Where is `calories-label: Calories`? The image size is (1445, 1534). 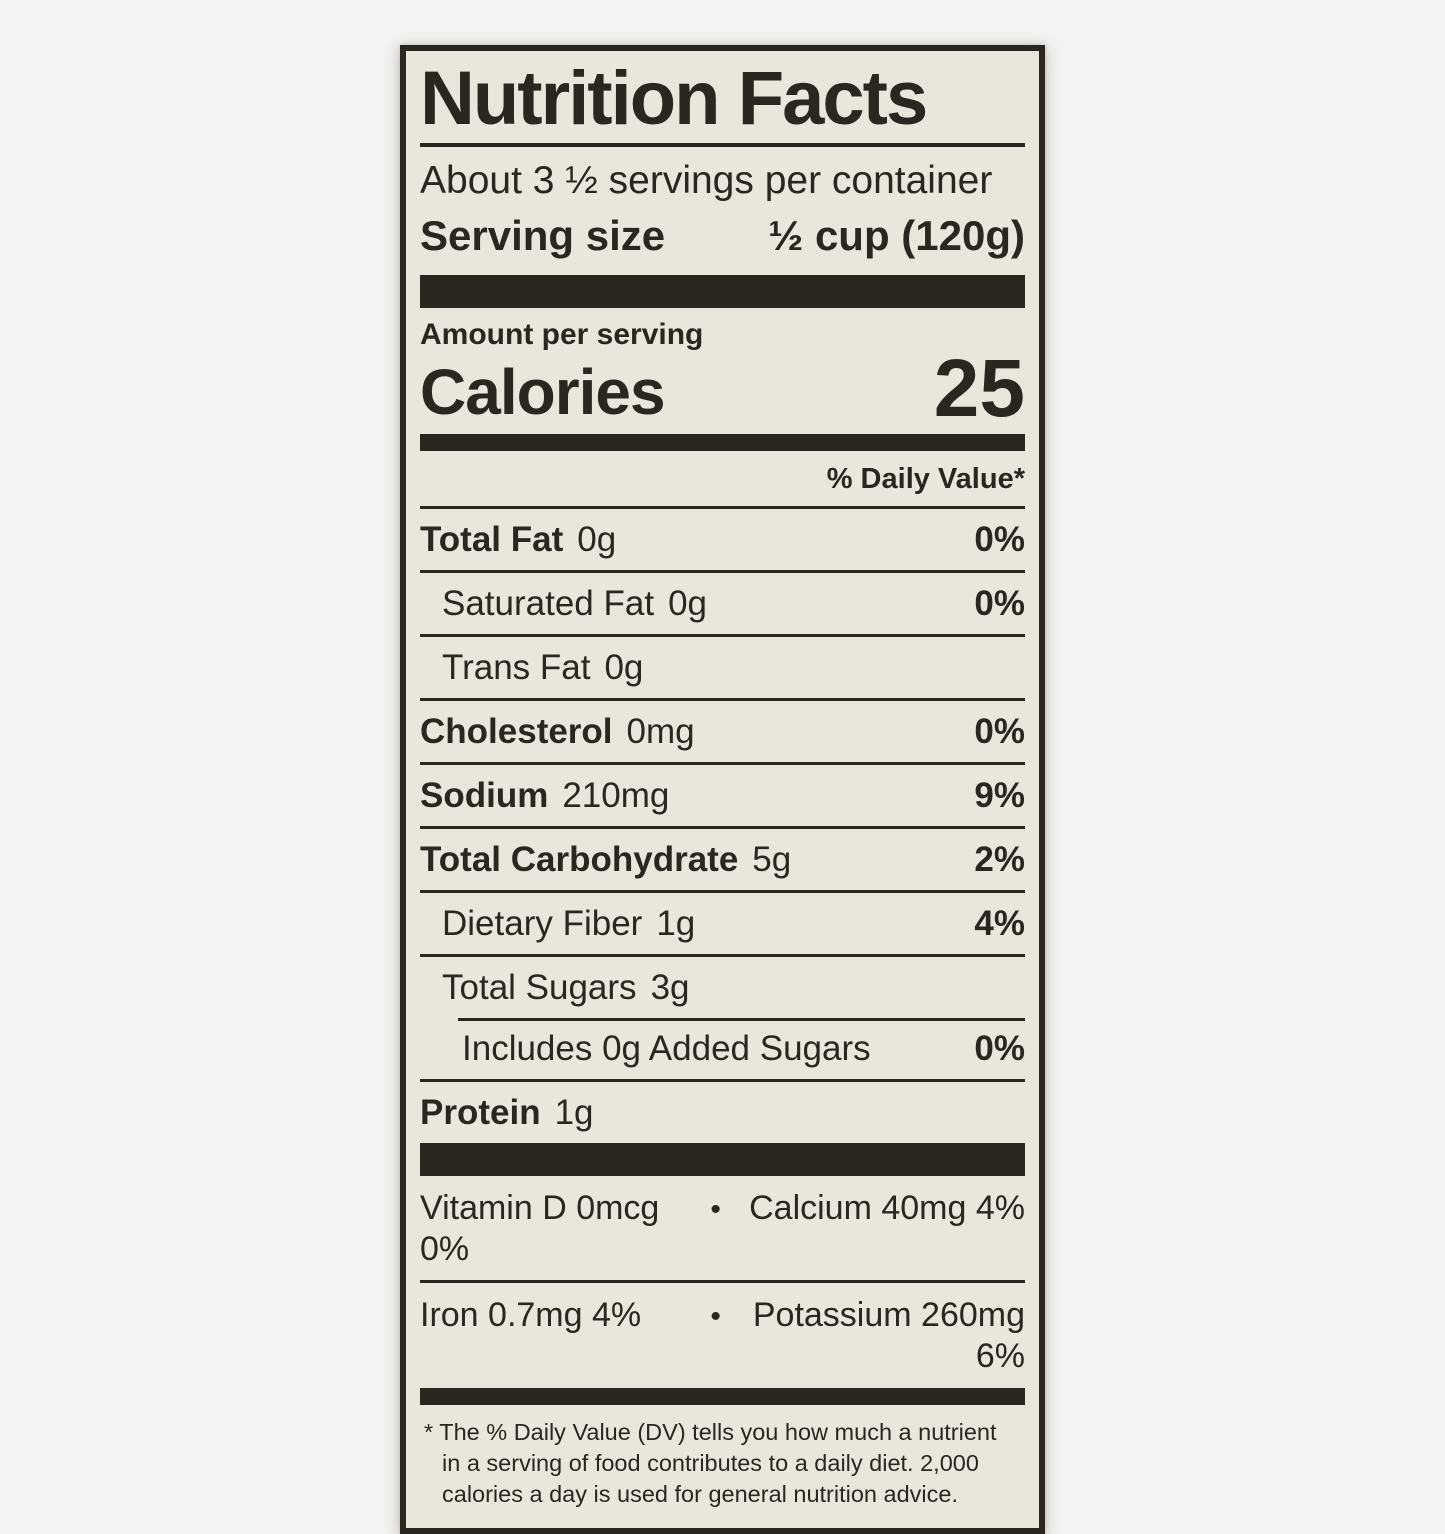 calories-label: Calories is located at coordinates (543, 391).